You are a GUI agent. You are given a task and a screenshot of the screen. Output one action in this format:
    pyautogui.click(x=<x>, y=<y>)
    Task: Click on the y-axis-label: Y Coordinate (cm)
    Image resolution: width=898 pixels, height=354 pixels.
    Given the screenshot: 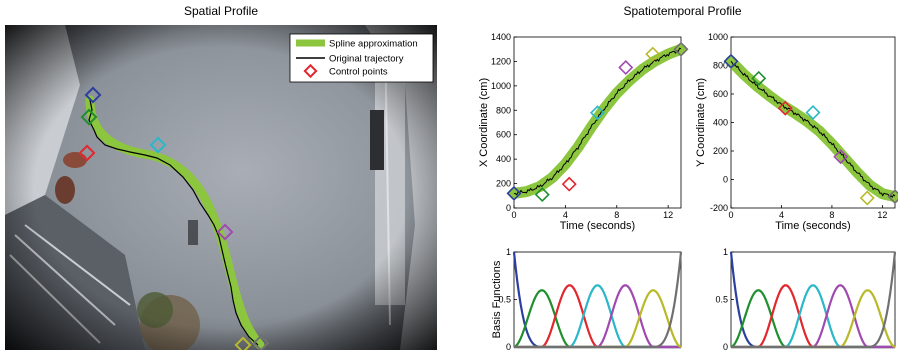 What is the action you would take?
    pyautogui.click(x=701, y=122)
    